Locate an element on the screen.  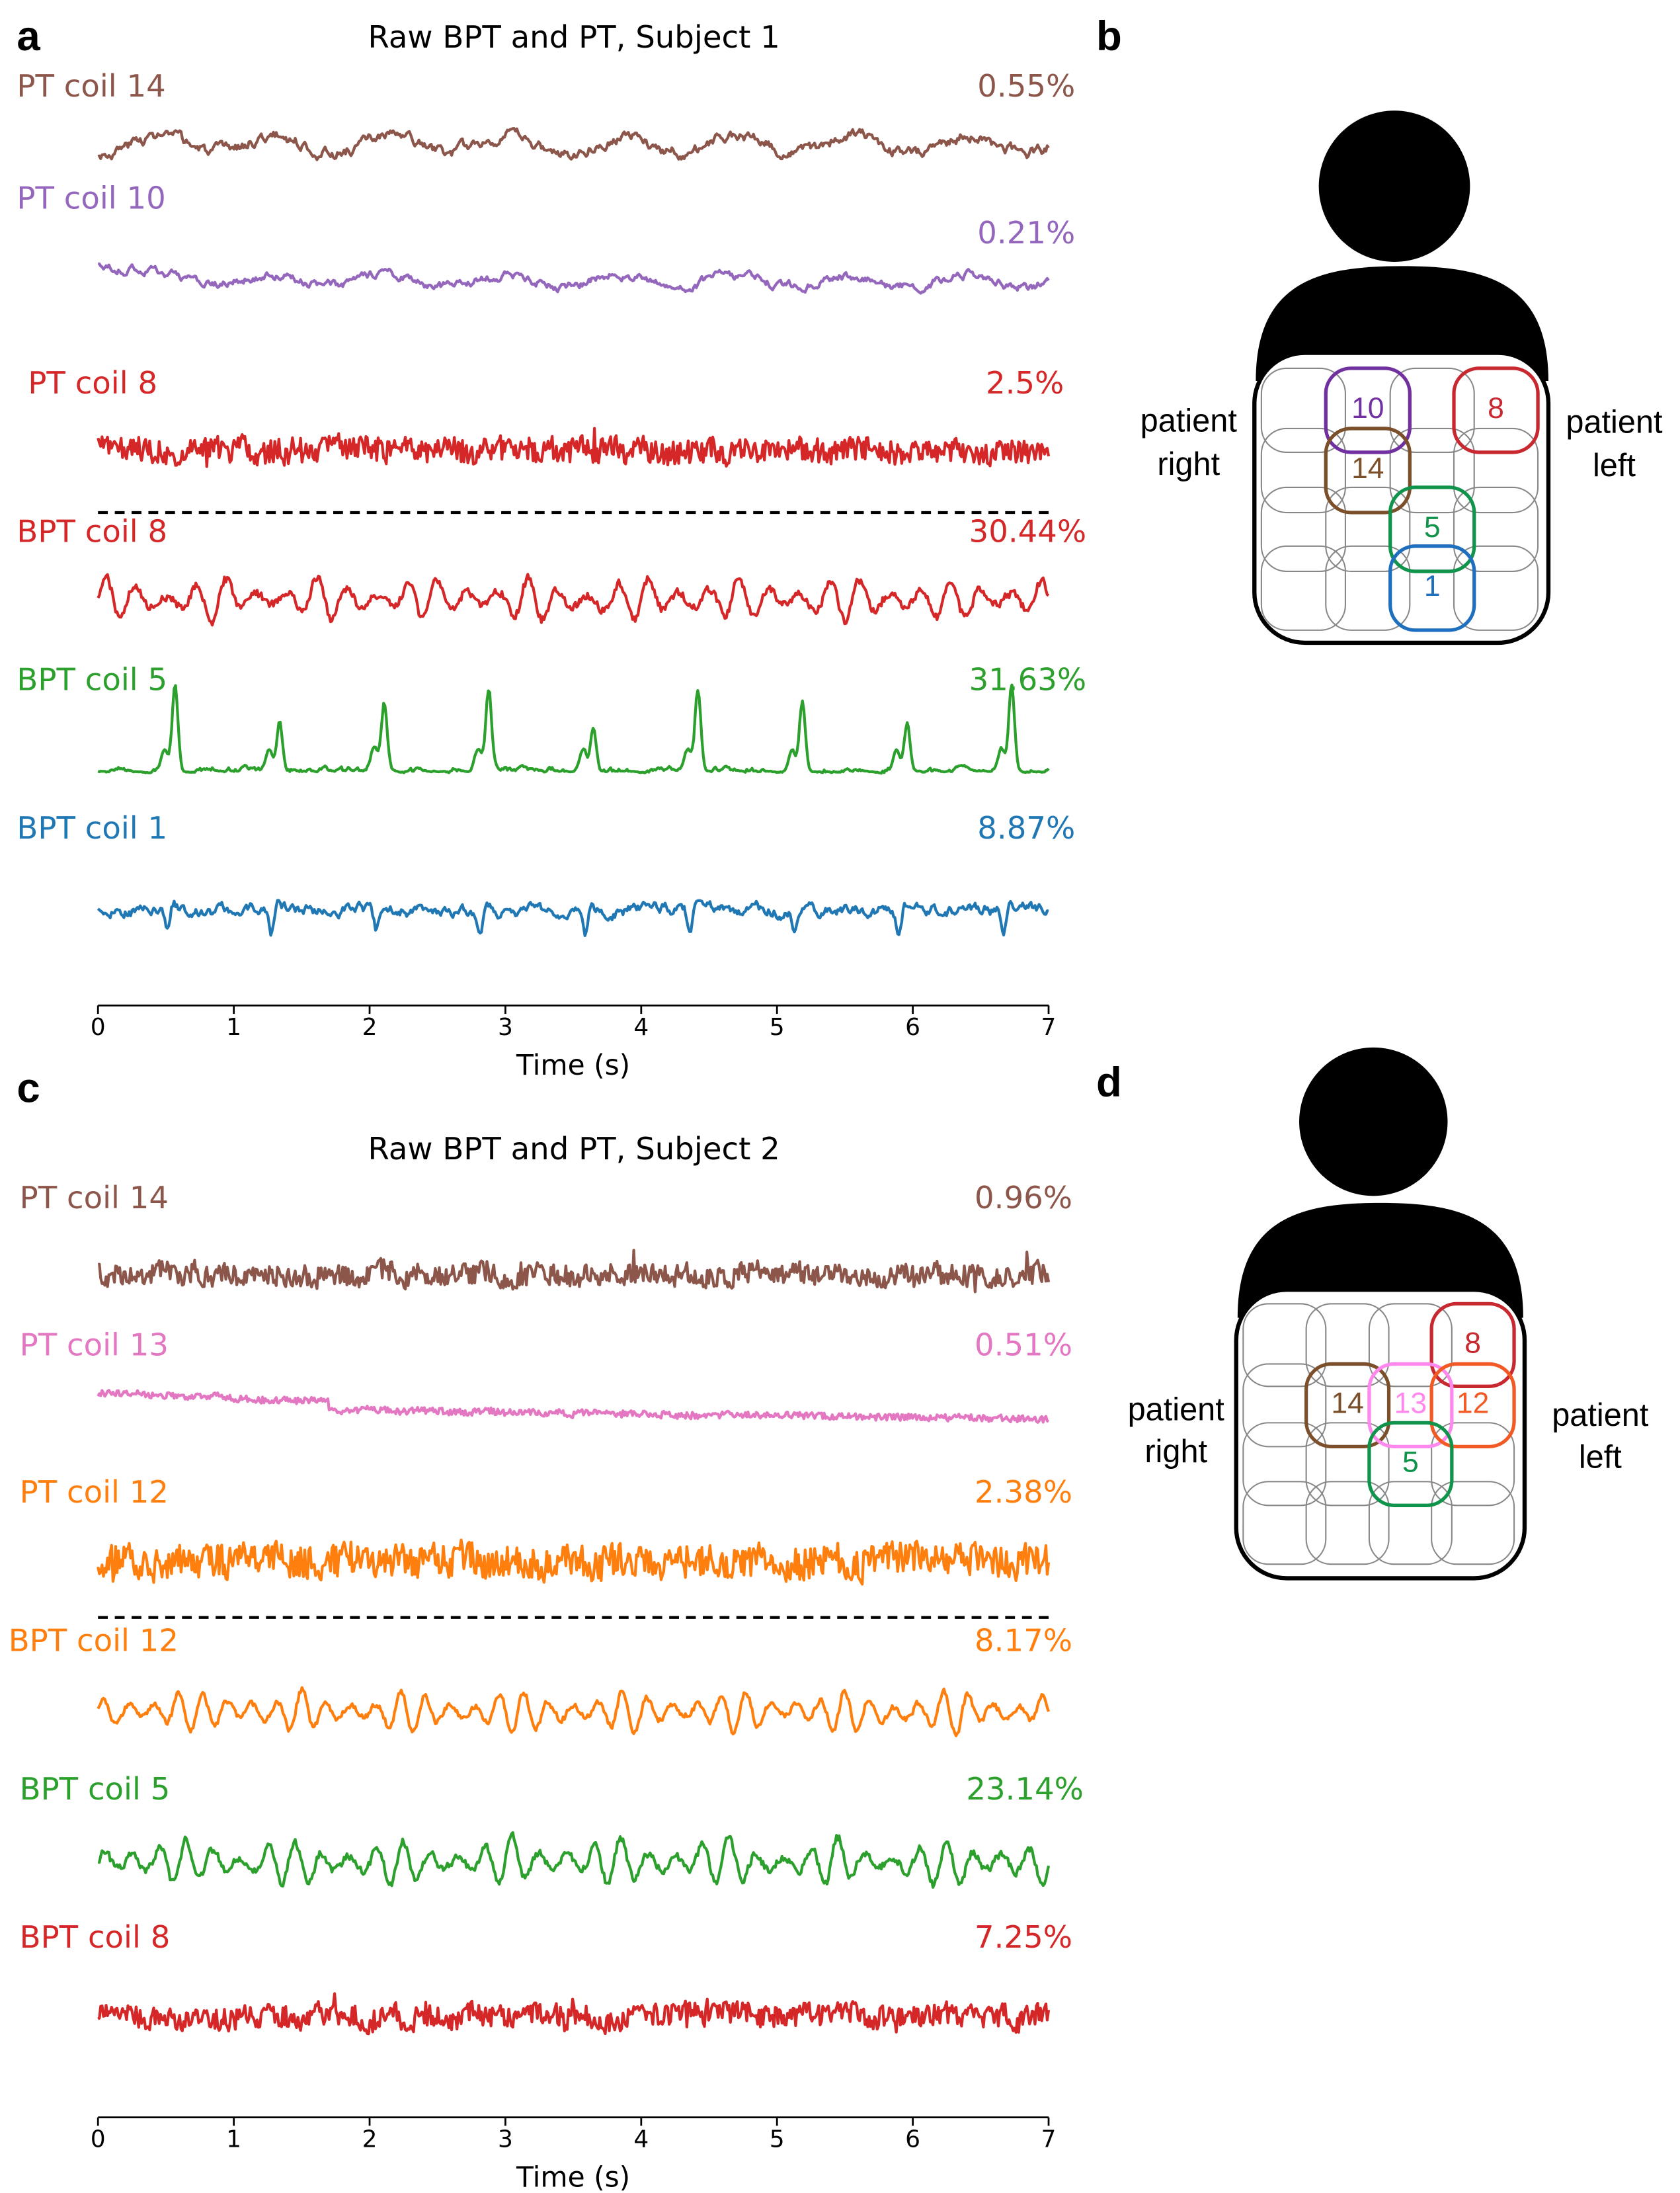
trace-percent: 0.55% is located at coordinates (1026, 86).